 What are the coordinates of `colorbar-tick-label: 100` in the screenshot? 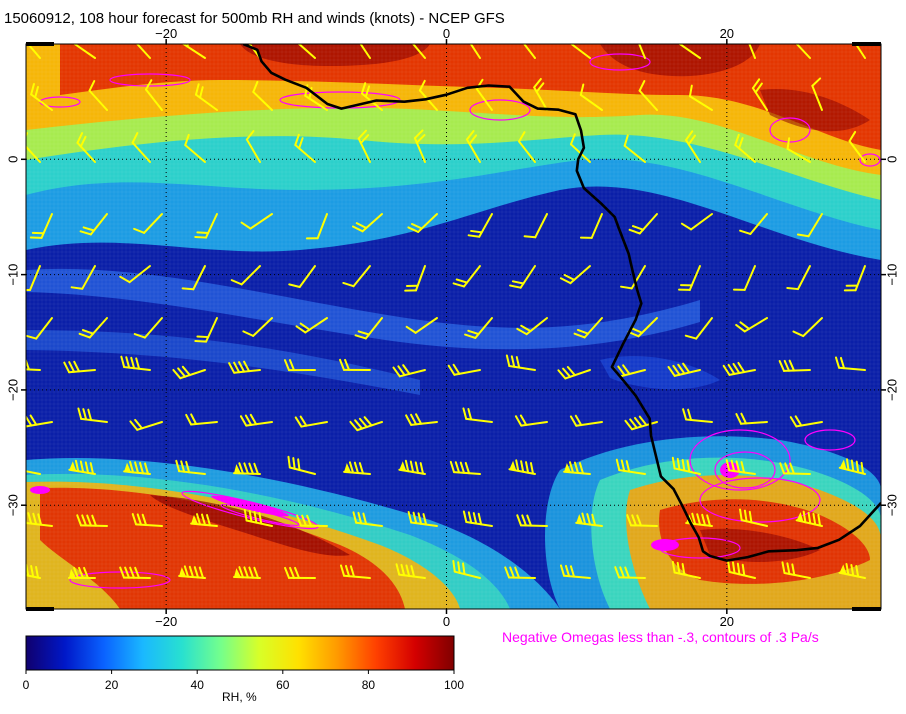 It's located at (454, 685).